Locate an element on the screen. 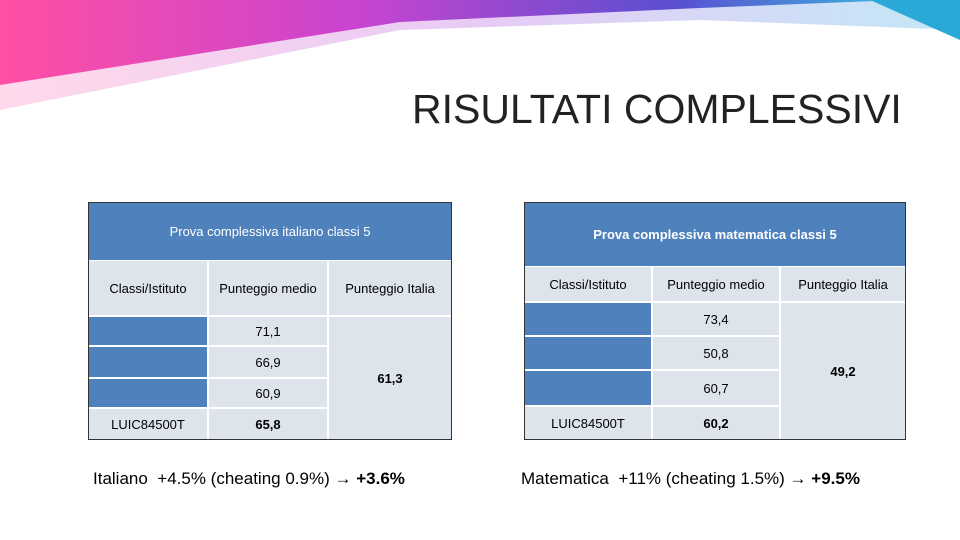 This screenshot has width=960, height=540. table-title: Prova complessiva matematica classi 5 is located at coordinates (715, 234).